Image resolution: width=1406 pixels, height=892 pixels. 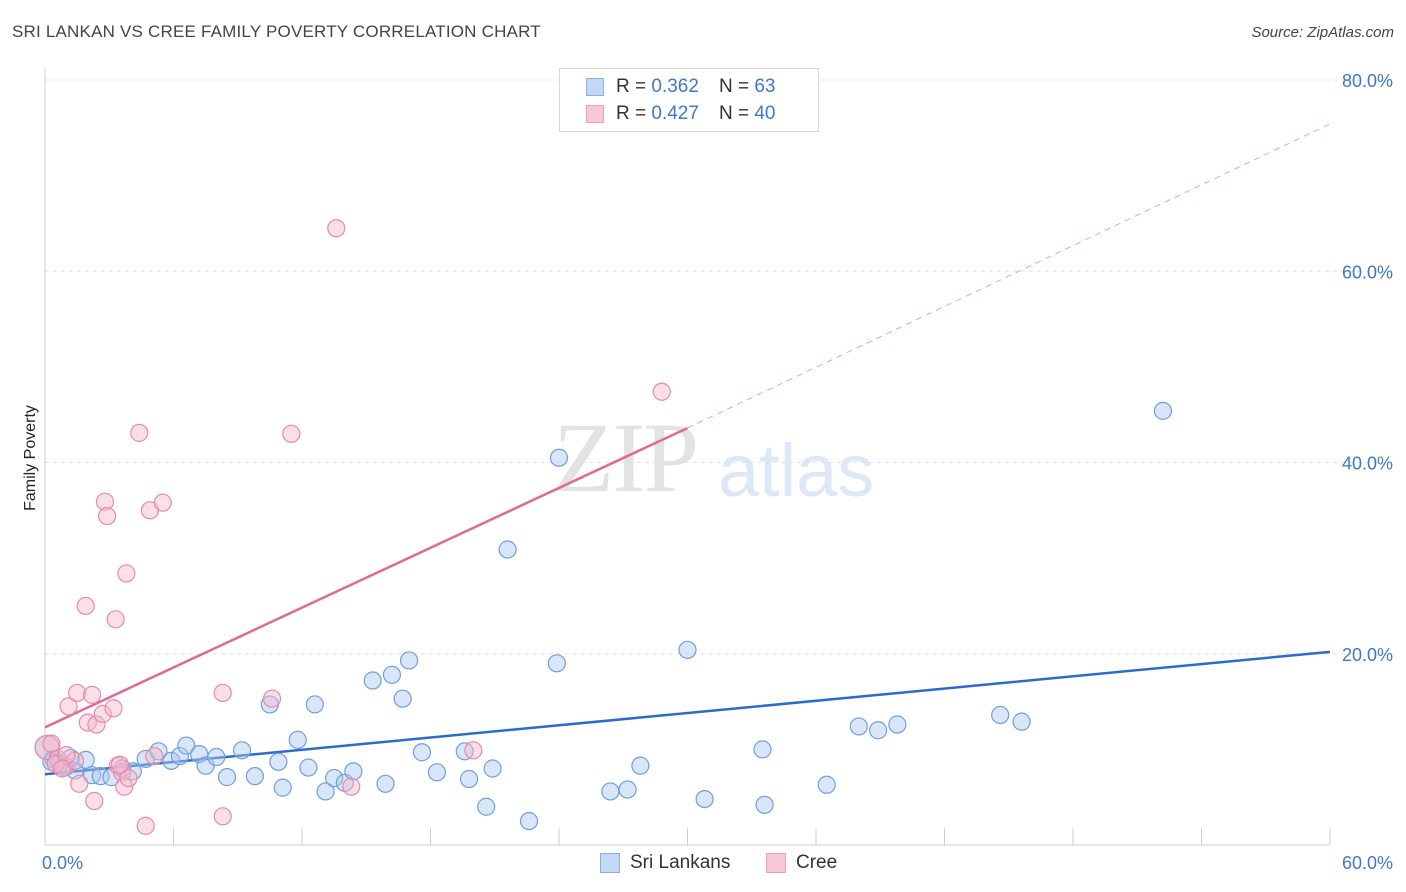 I want to click on legend-label: Sri Lankans, so click(x=680, y=862).